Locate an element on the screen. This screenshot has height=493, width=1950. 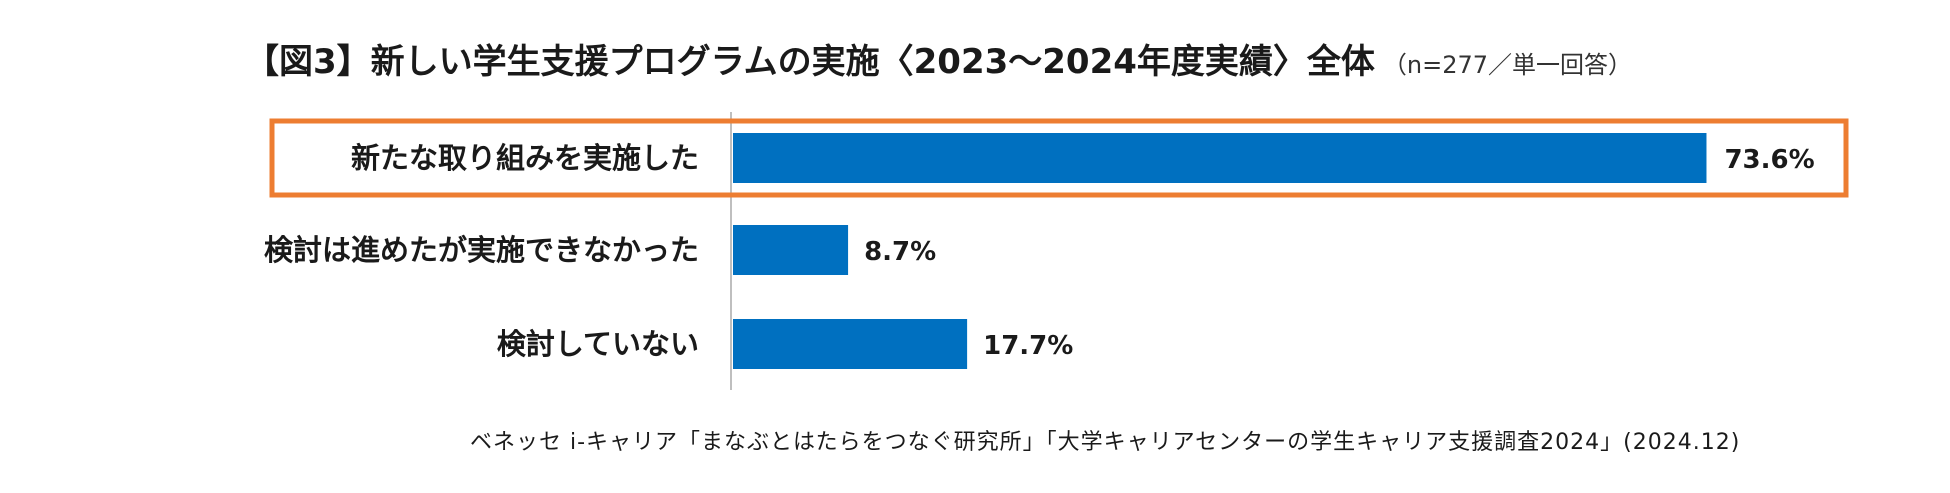
category-label: 検討していない is located at coordinates (598, 344).